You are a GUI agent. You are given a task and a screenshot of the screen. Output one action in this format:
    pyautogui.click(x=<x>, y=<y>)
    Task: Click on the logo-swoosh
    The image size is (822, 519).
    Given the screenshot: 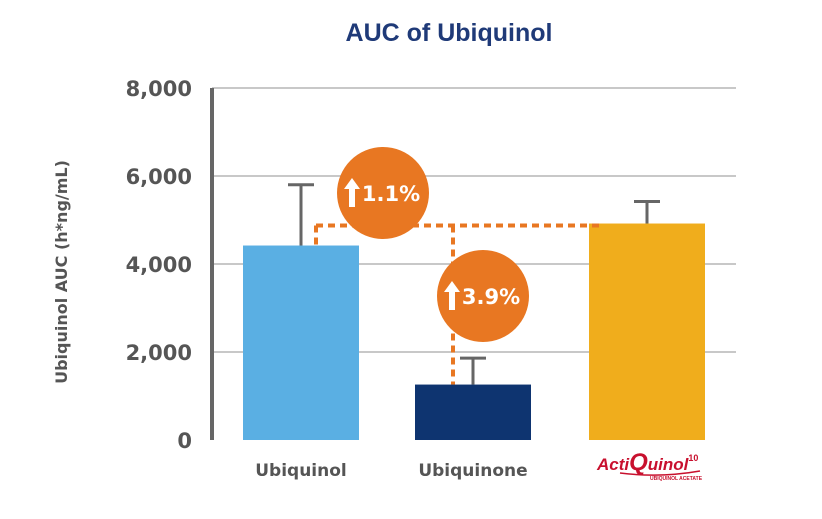 What is the action you would take?
    pyautogui.click(x=660, y=473)
    